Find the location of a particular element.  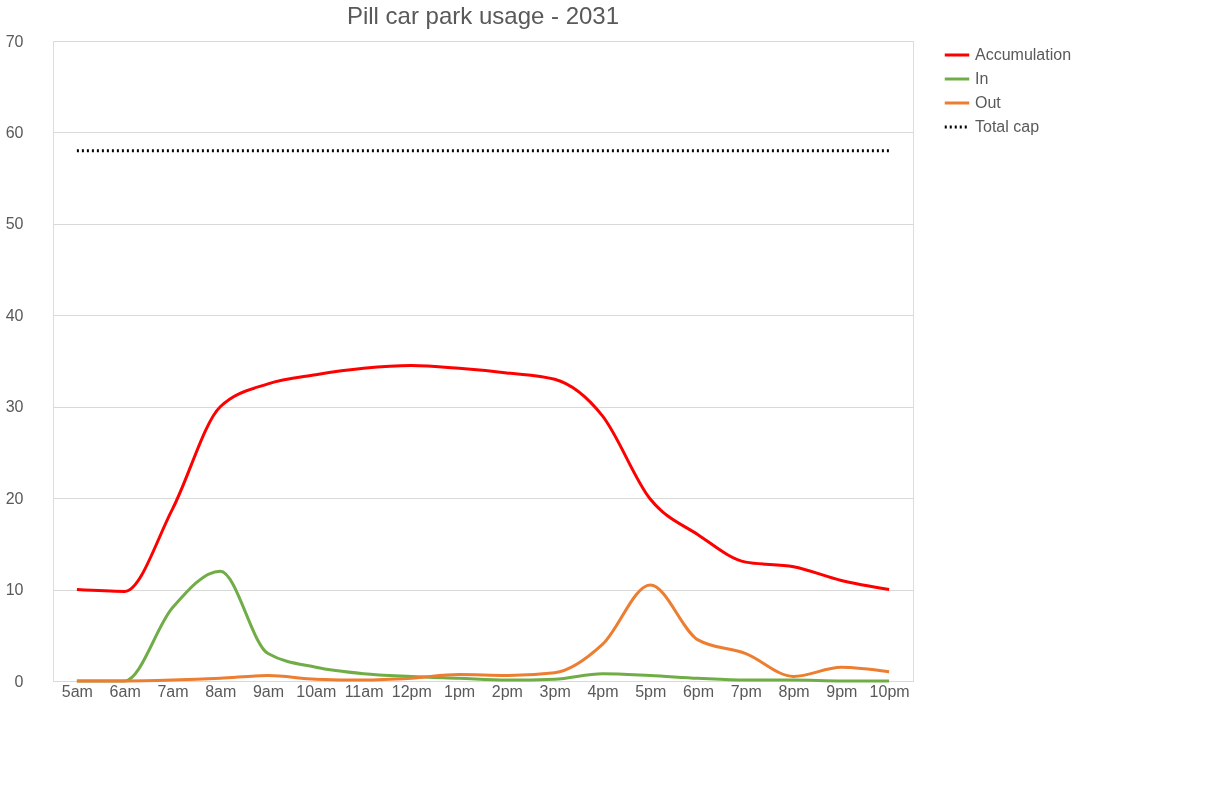

x-tick-label: 9am is located at coordinates (268, 691).